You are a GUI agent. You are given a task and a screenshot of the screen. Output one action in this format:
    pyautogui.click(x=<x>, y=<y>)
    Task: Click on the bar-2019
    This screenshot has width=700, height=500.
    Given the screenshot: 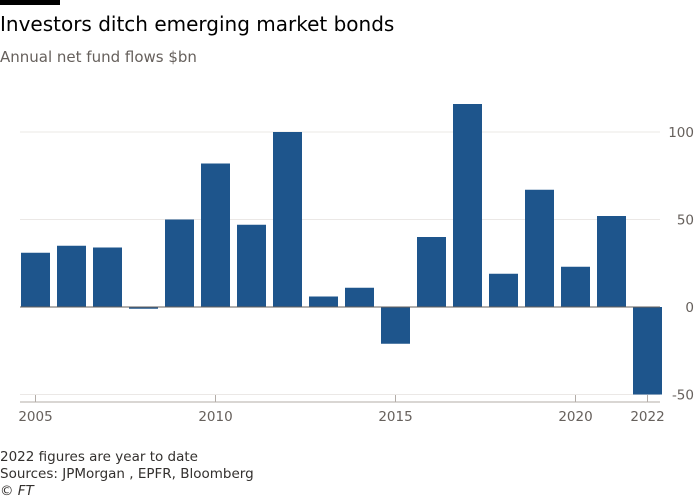 What is the action you would take?
    pyautogui.click(x=539, y=248)
    